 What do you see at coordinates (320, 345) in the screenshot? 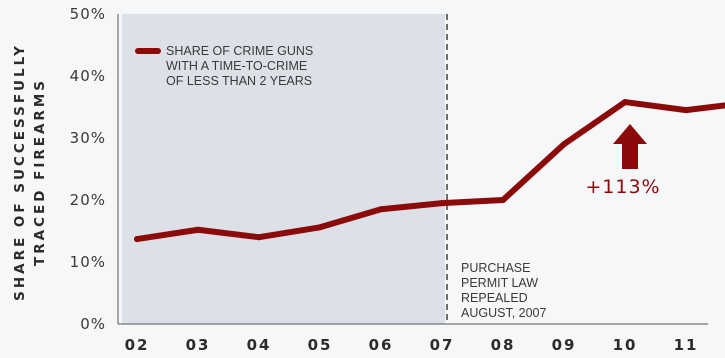
I see `x-tick-label: 05` at bounding box center [320, 345].